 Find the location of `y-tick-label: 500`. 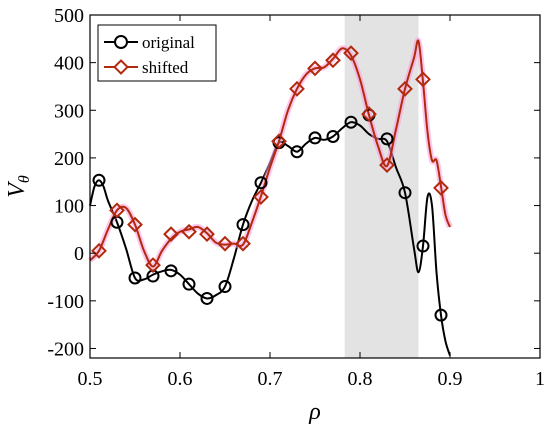

y-tick-label: 500 is located at coordinates (69, 16).